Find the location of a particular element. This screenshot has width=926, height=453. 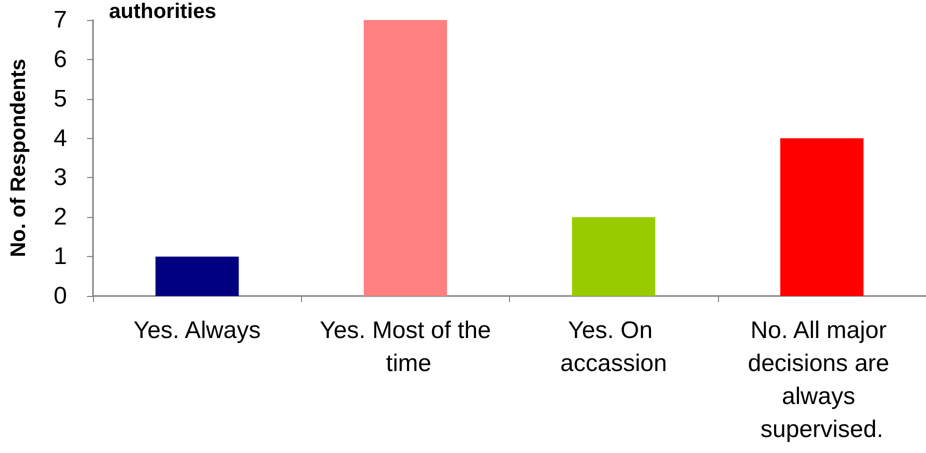

y-tick-label: 6 is located at coordinates (60, 59).